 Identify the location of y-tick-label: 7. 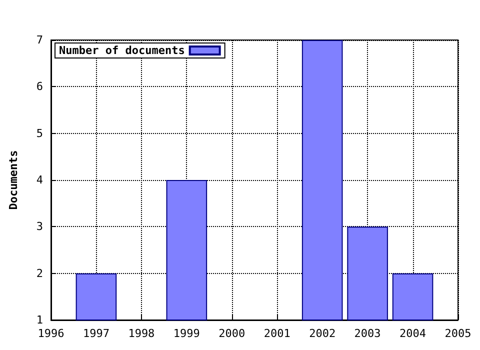
(39, 40).